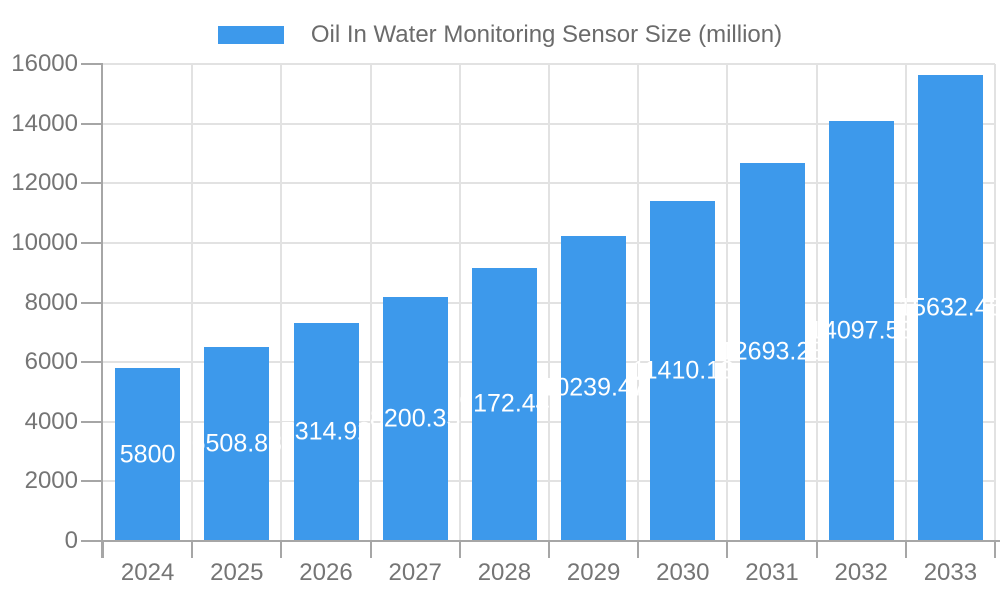 The width and height of the screenshot is (1000, 600). What do you see at coordinates (51, 302) in the screenshot?
I see `y-tick-label: 8000` at bounding box center [51, 302].